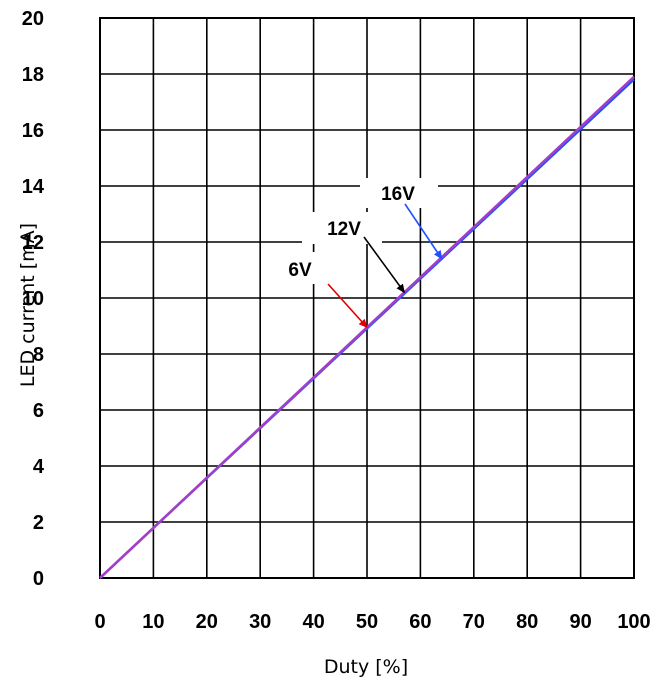 This screenshot has height=691, width=663. I want to click on x-tick-label: 70, so click(474, 622).